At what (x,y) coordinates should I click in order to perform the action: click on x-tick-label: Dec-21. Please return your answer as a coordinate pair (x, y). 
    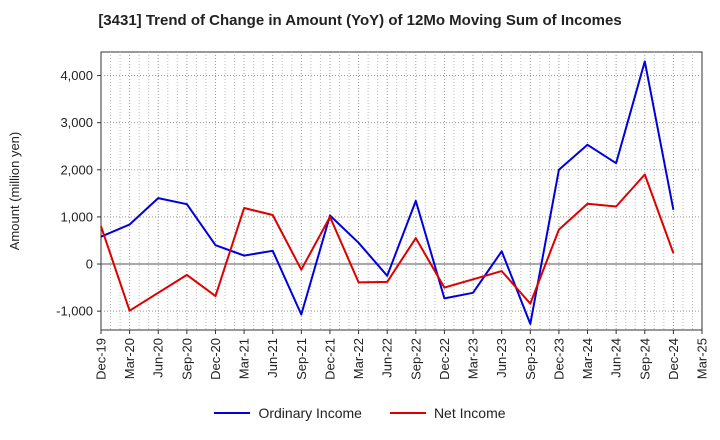
    Looking at the image, I should click on (329, 359).